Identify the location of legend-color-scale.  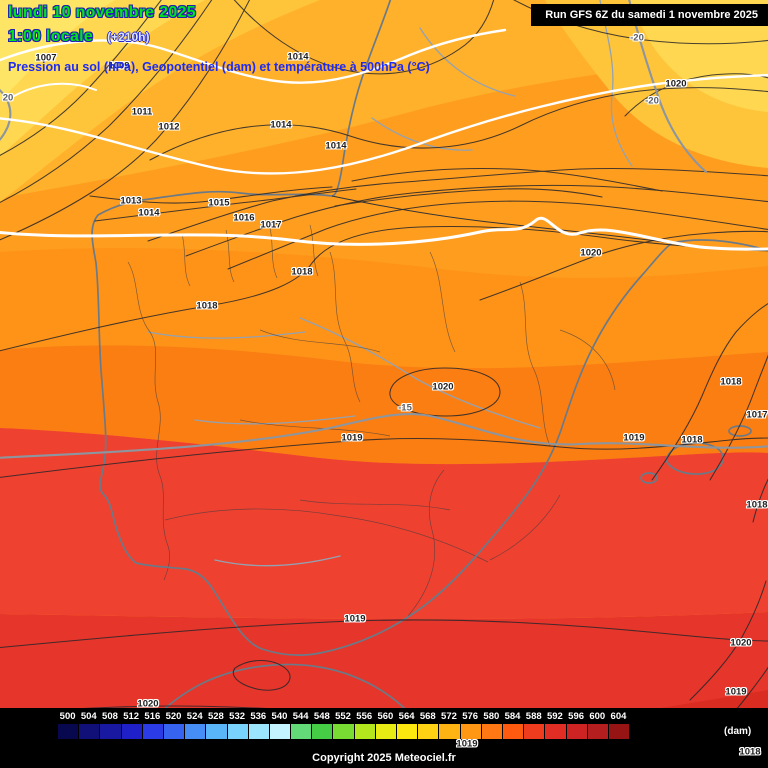
(344, 731).